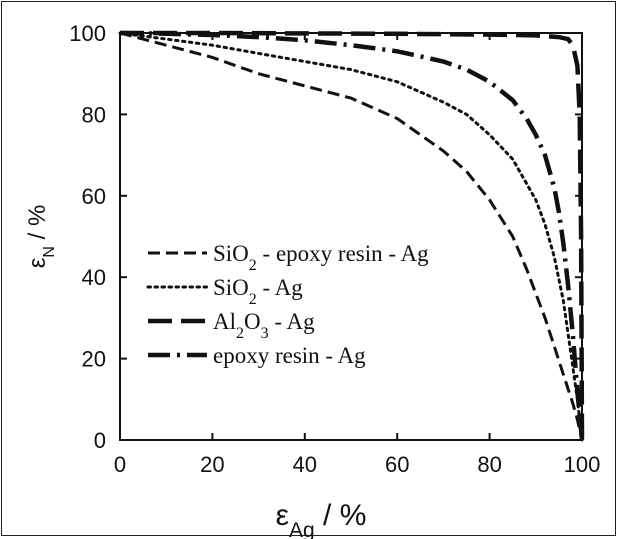 This screenshot has height=539, width=619. What do you see at coordinates (343, 253) in the screenshot?
I see `legend-label-part: - epoxy resin - Ag` at bounding box center [343, 253].